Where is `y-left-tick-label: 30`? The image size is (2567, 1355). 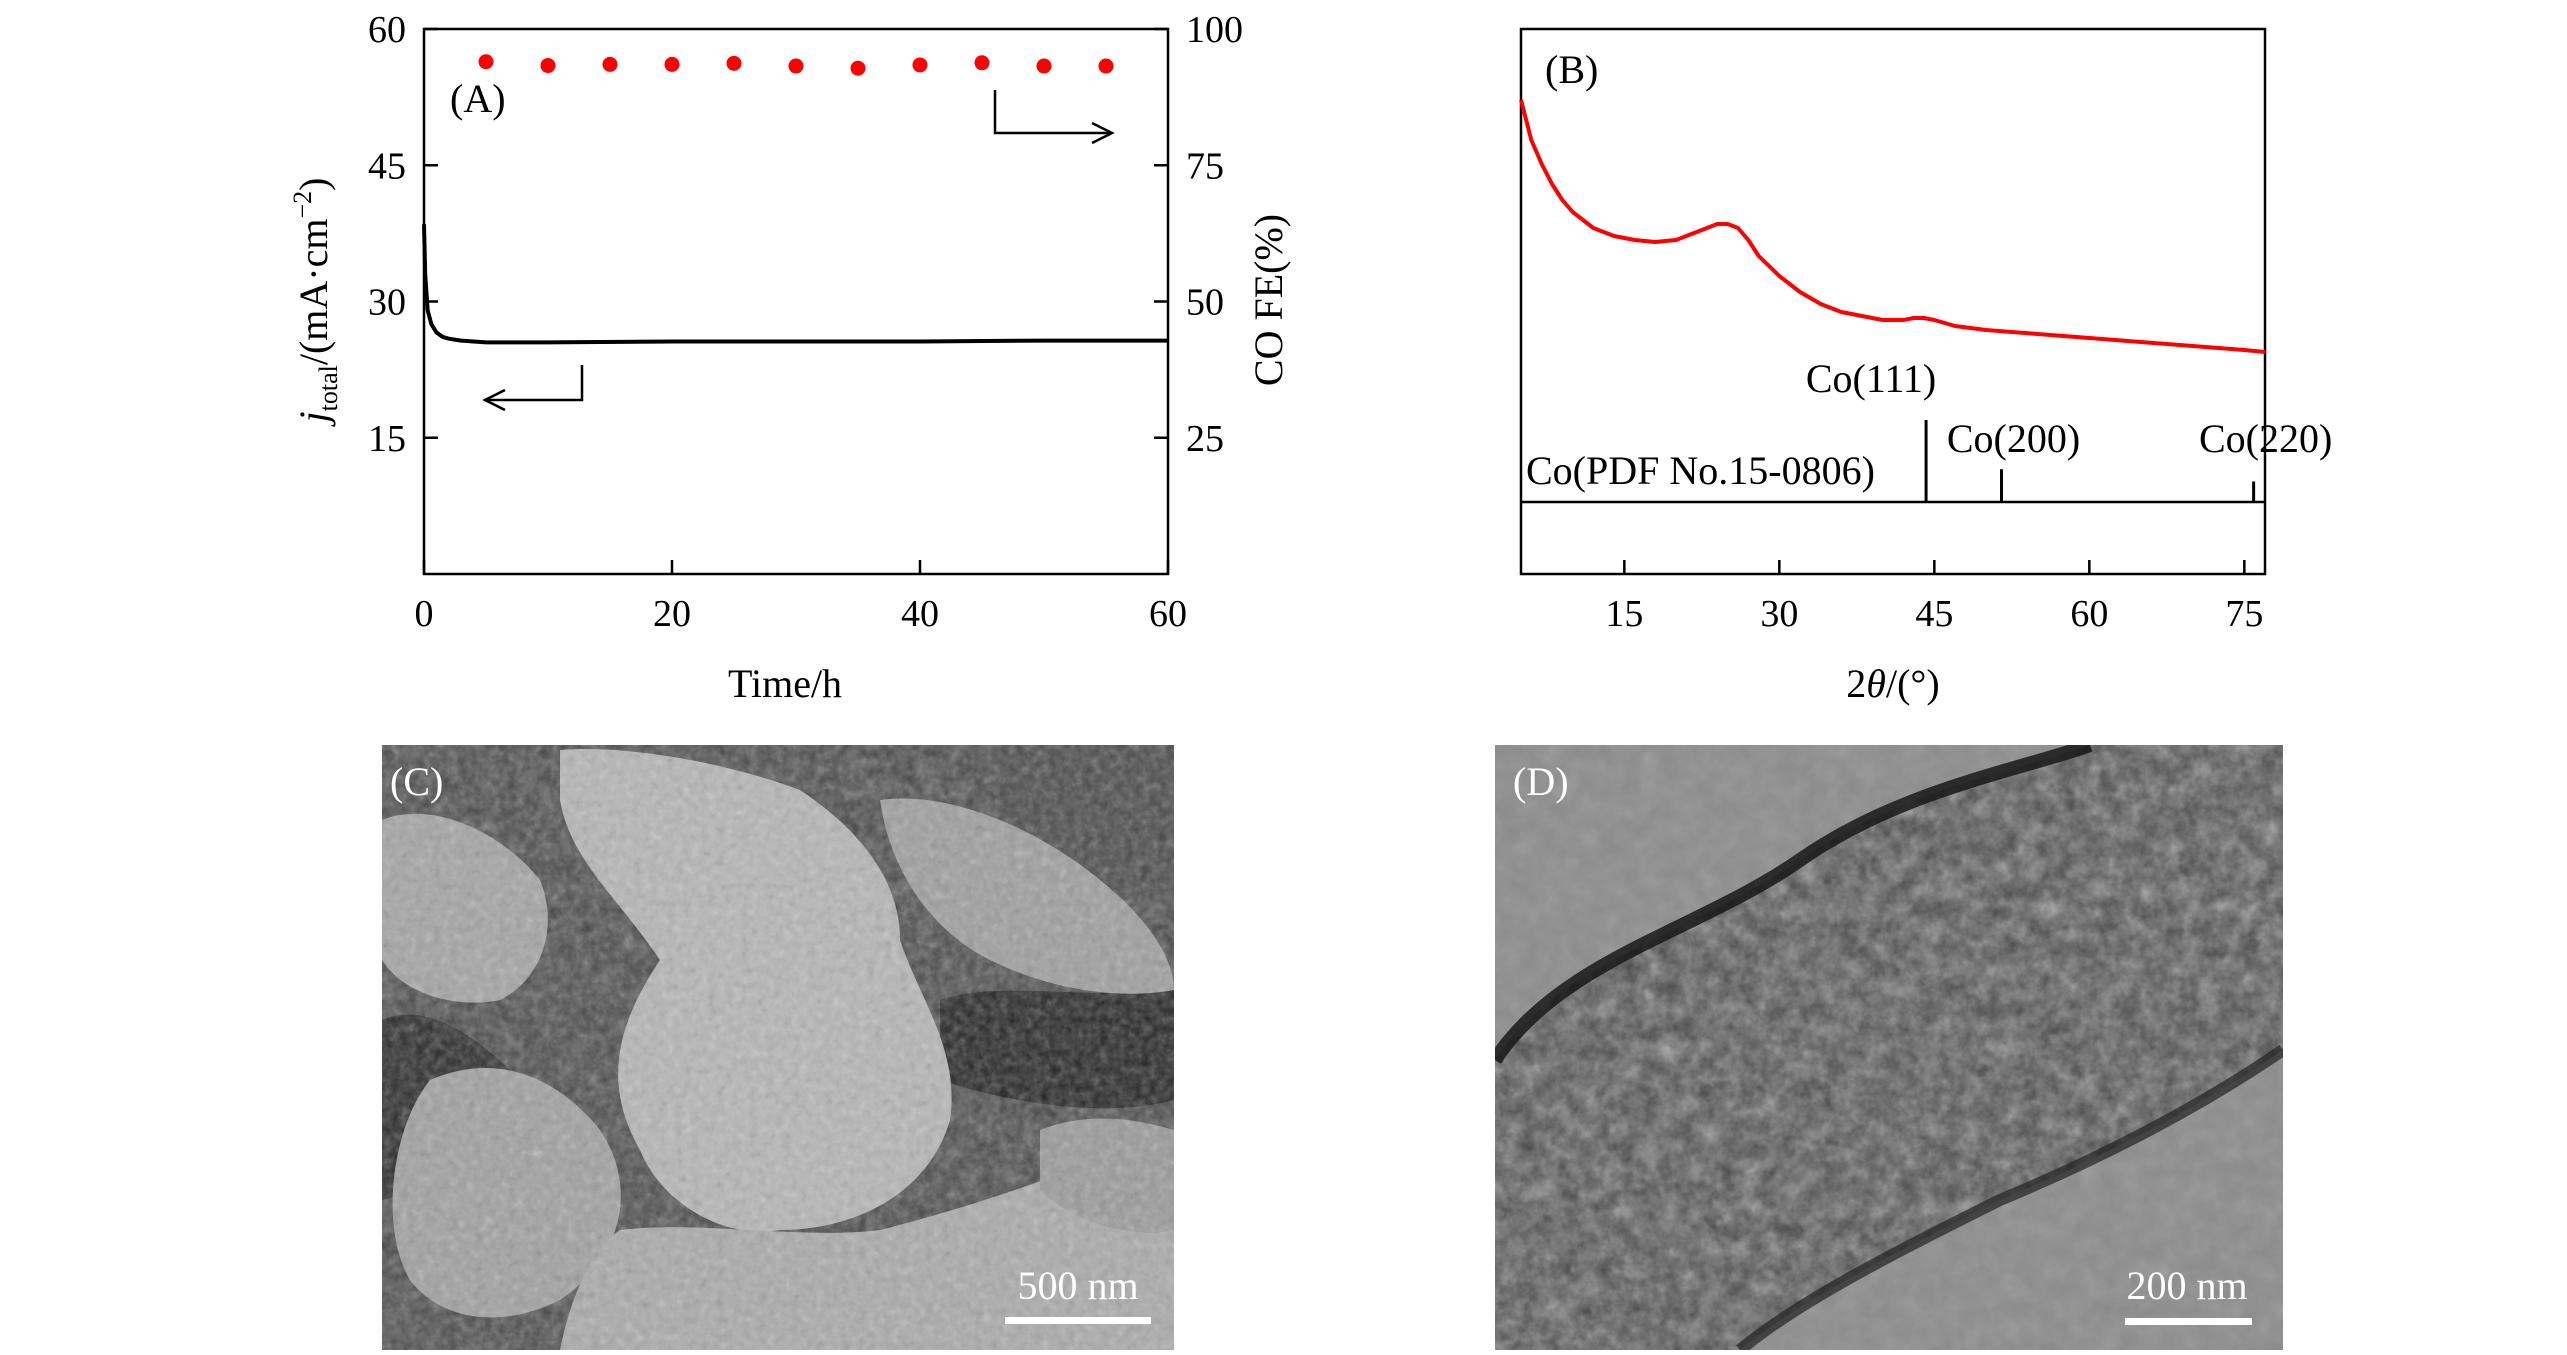
y-left-tick-label: 30 is located at coordinates (387, 303).